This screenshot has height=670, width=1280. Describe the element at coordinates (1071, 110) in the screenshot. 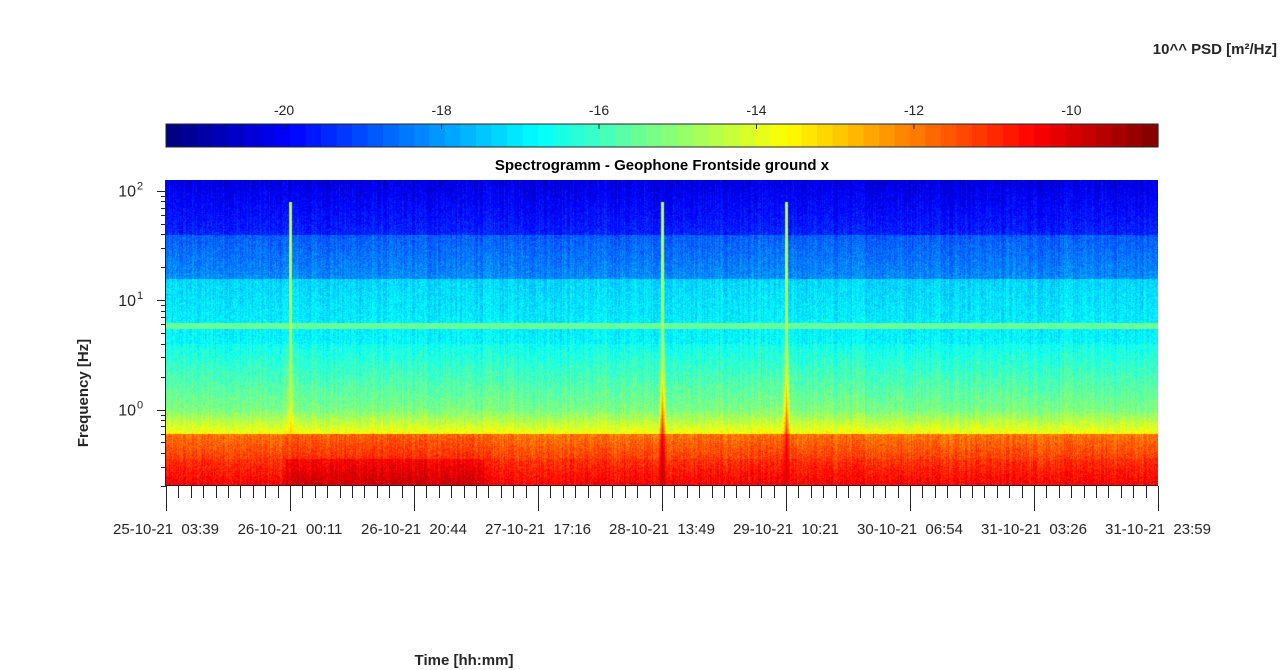

I see `colorbar-tick-label: -10` at that location.